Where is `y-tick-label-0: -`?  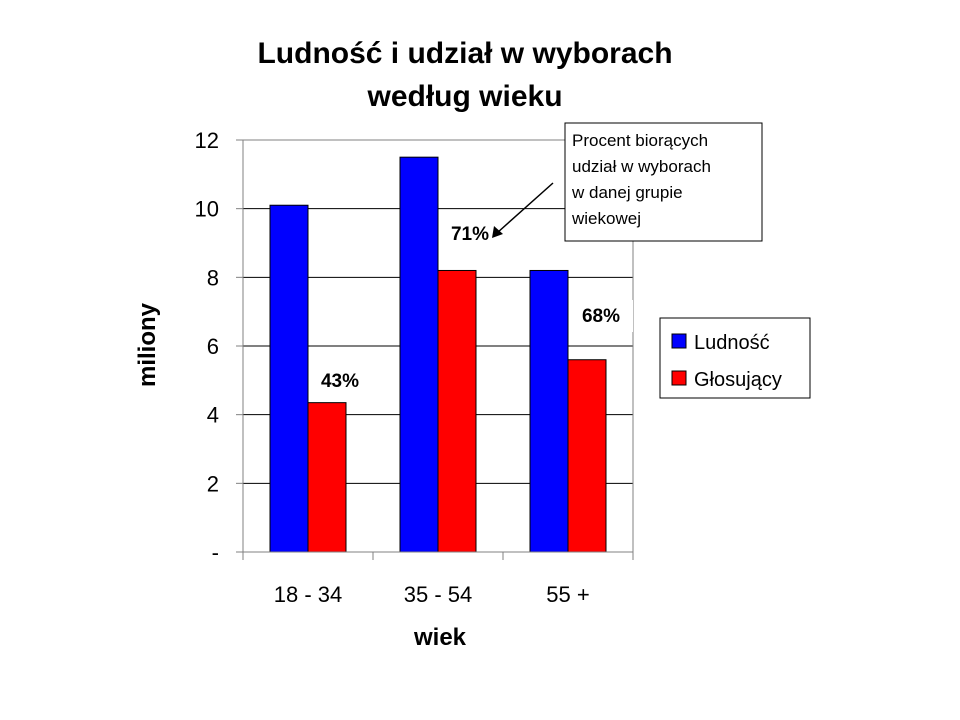
y-tick-label-0: - is located at coordinates (215, 552).